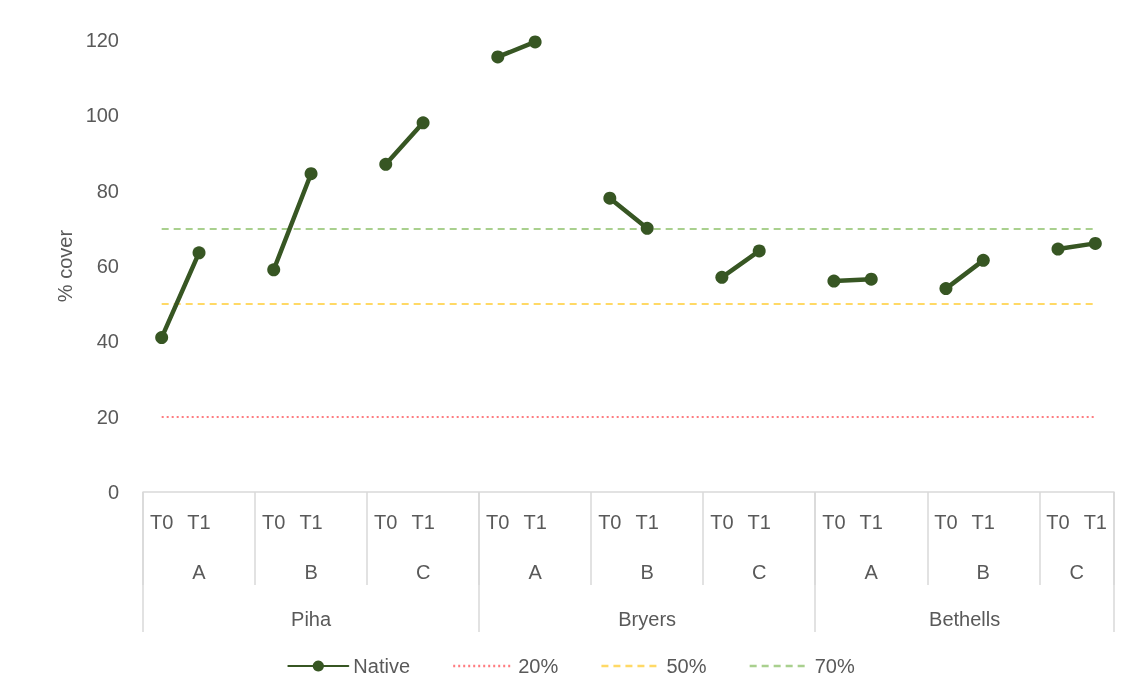  I want to click on y-tick-label: 100, so click(102, 115).